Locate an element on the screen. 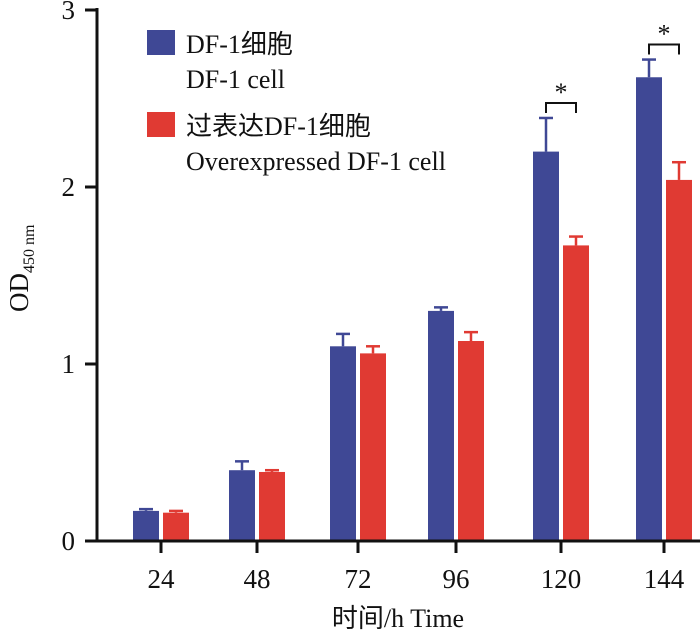  y-tick-label-2: 2 is located at coordinates (69, 187).